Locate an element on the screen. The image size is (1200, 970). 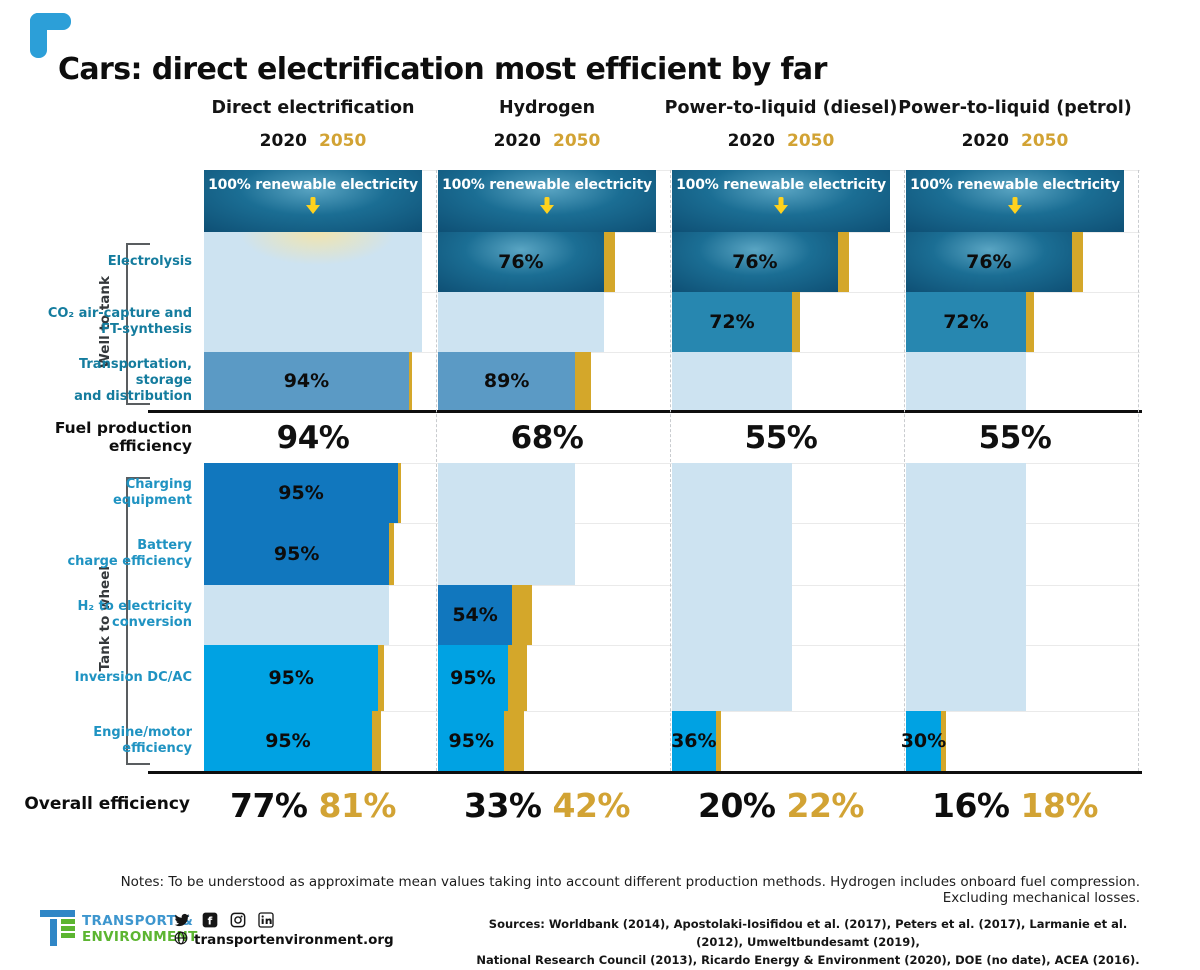
bar-cell-transport-storage-col0: 94% is located at coordinates (313, 381).